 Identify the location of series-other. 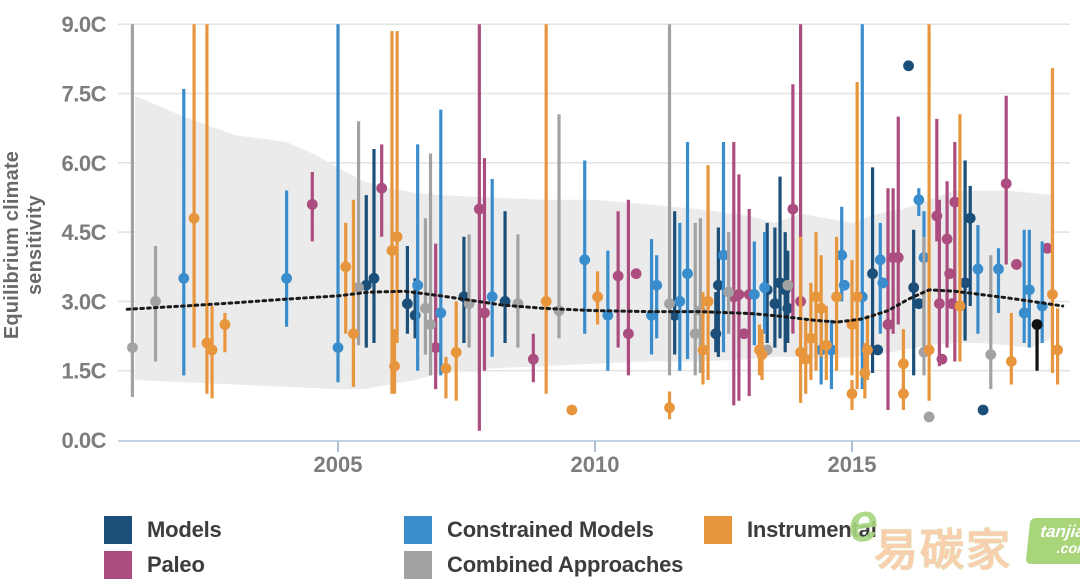
(1037, 345).